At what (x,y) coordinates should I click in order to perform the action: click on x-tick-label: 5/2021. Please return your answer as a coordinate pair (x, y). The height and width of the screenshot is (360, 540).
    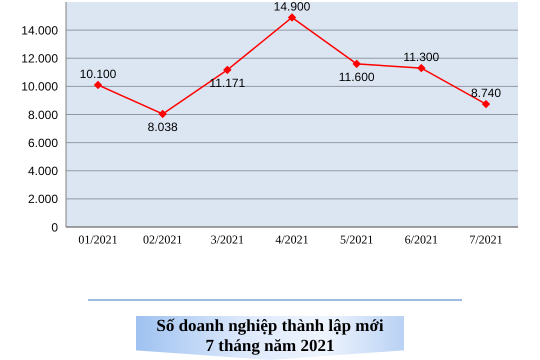
    Looking at the image, I should click on (357, 239).